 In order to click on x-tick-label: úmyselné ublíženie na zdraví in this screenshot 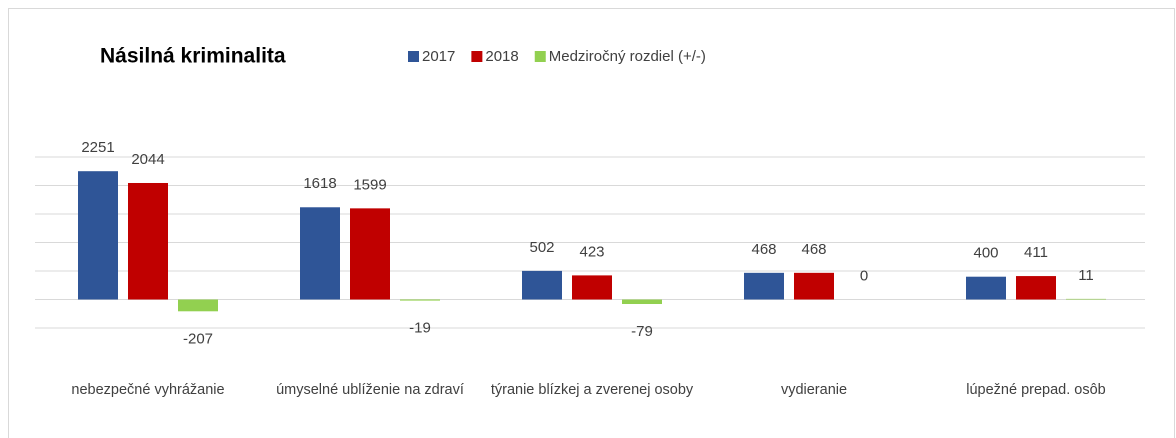, I will do `click(370, 390)`.